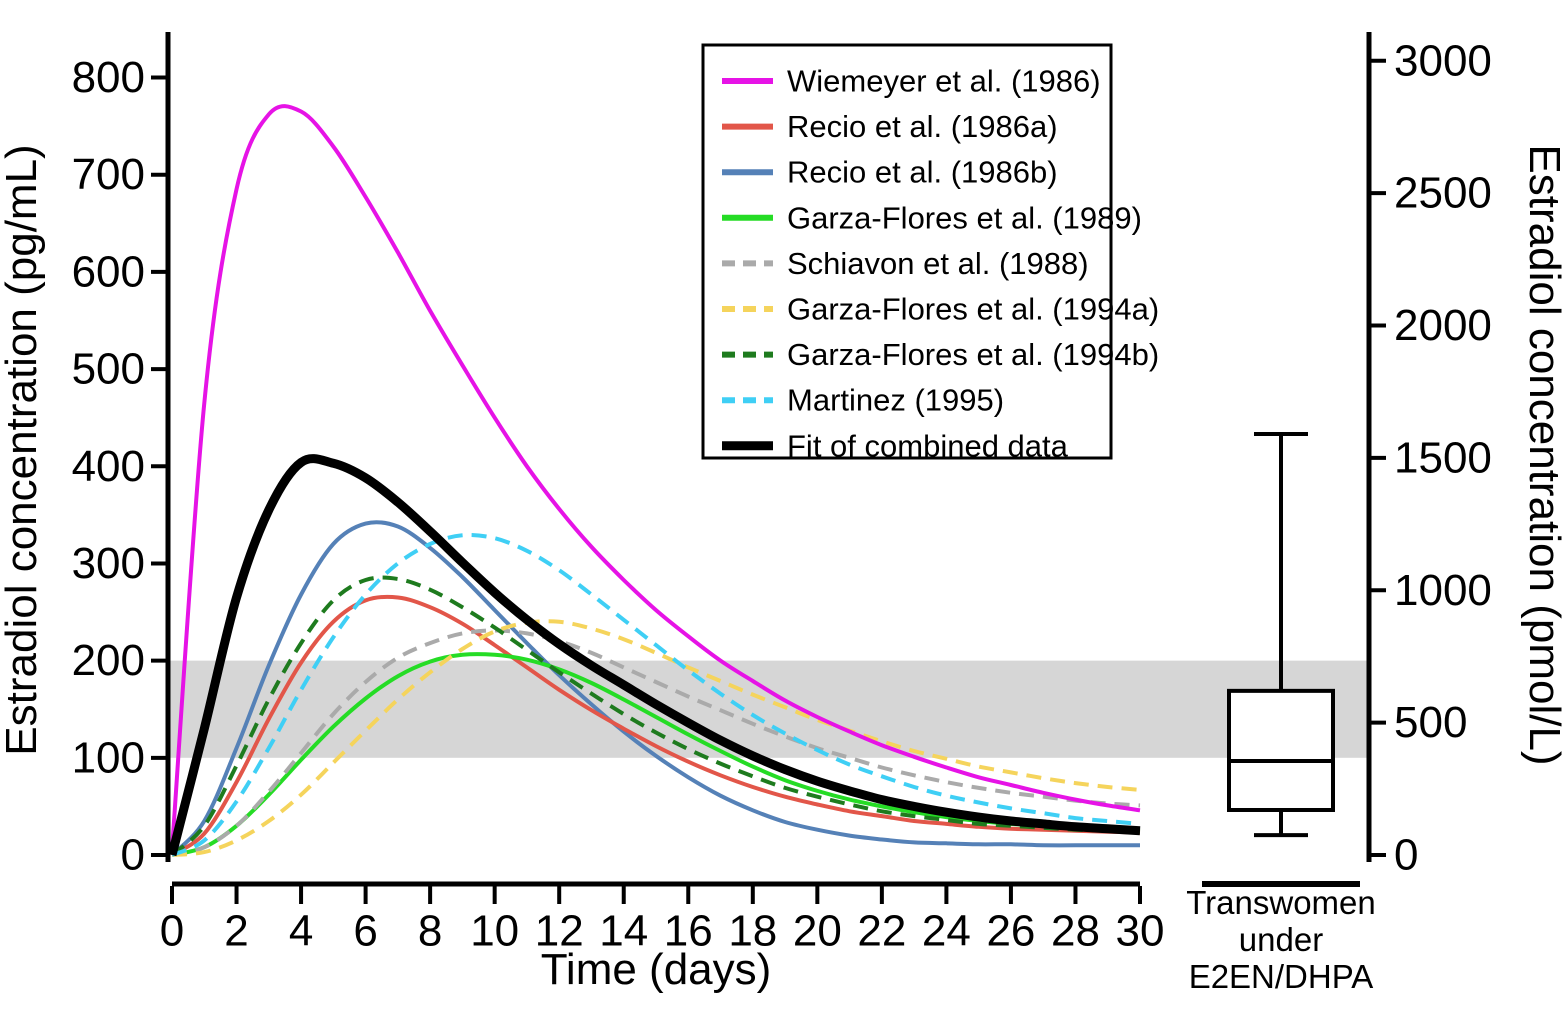 This screenshot has height=1018, width=1564. What do you see at coordinates (108, 369) in the screenshot?
I see `left-axis-tick-label: 500` at bounding box center [108, 369].